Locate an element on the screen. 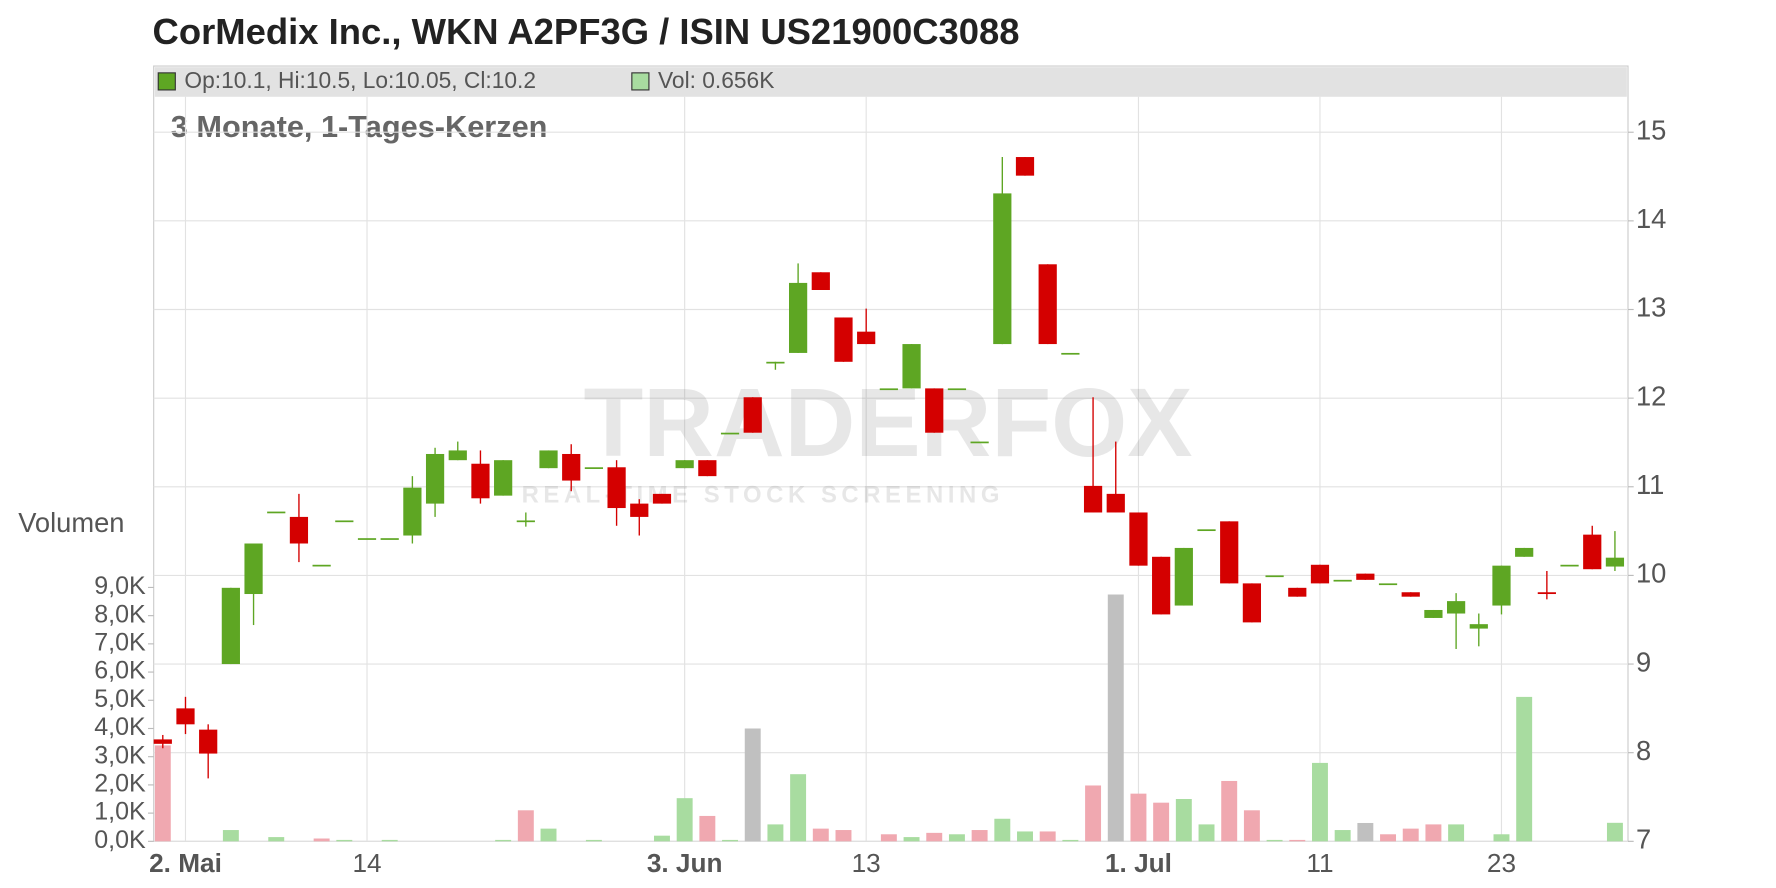 The height and width of the screenshot is (888, 1776). watermark: TRADERFOX REAL-TIME STOCK SCREENING is located at coordinates (857, 437).